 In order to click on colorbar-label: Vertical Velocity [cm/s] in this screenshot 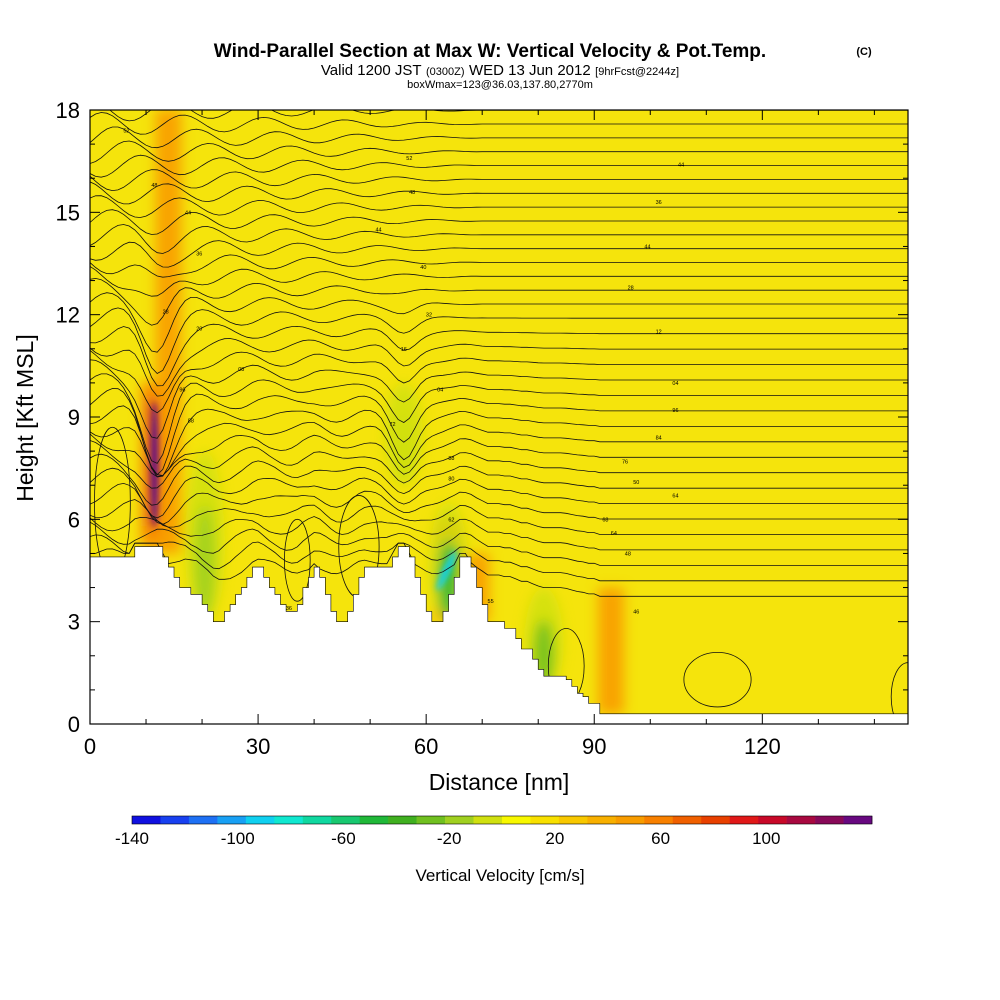, I will do `click(499, 875)`.